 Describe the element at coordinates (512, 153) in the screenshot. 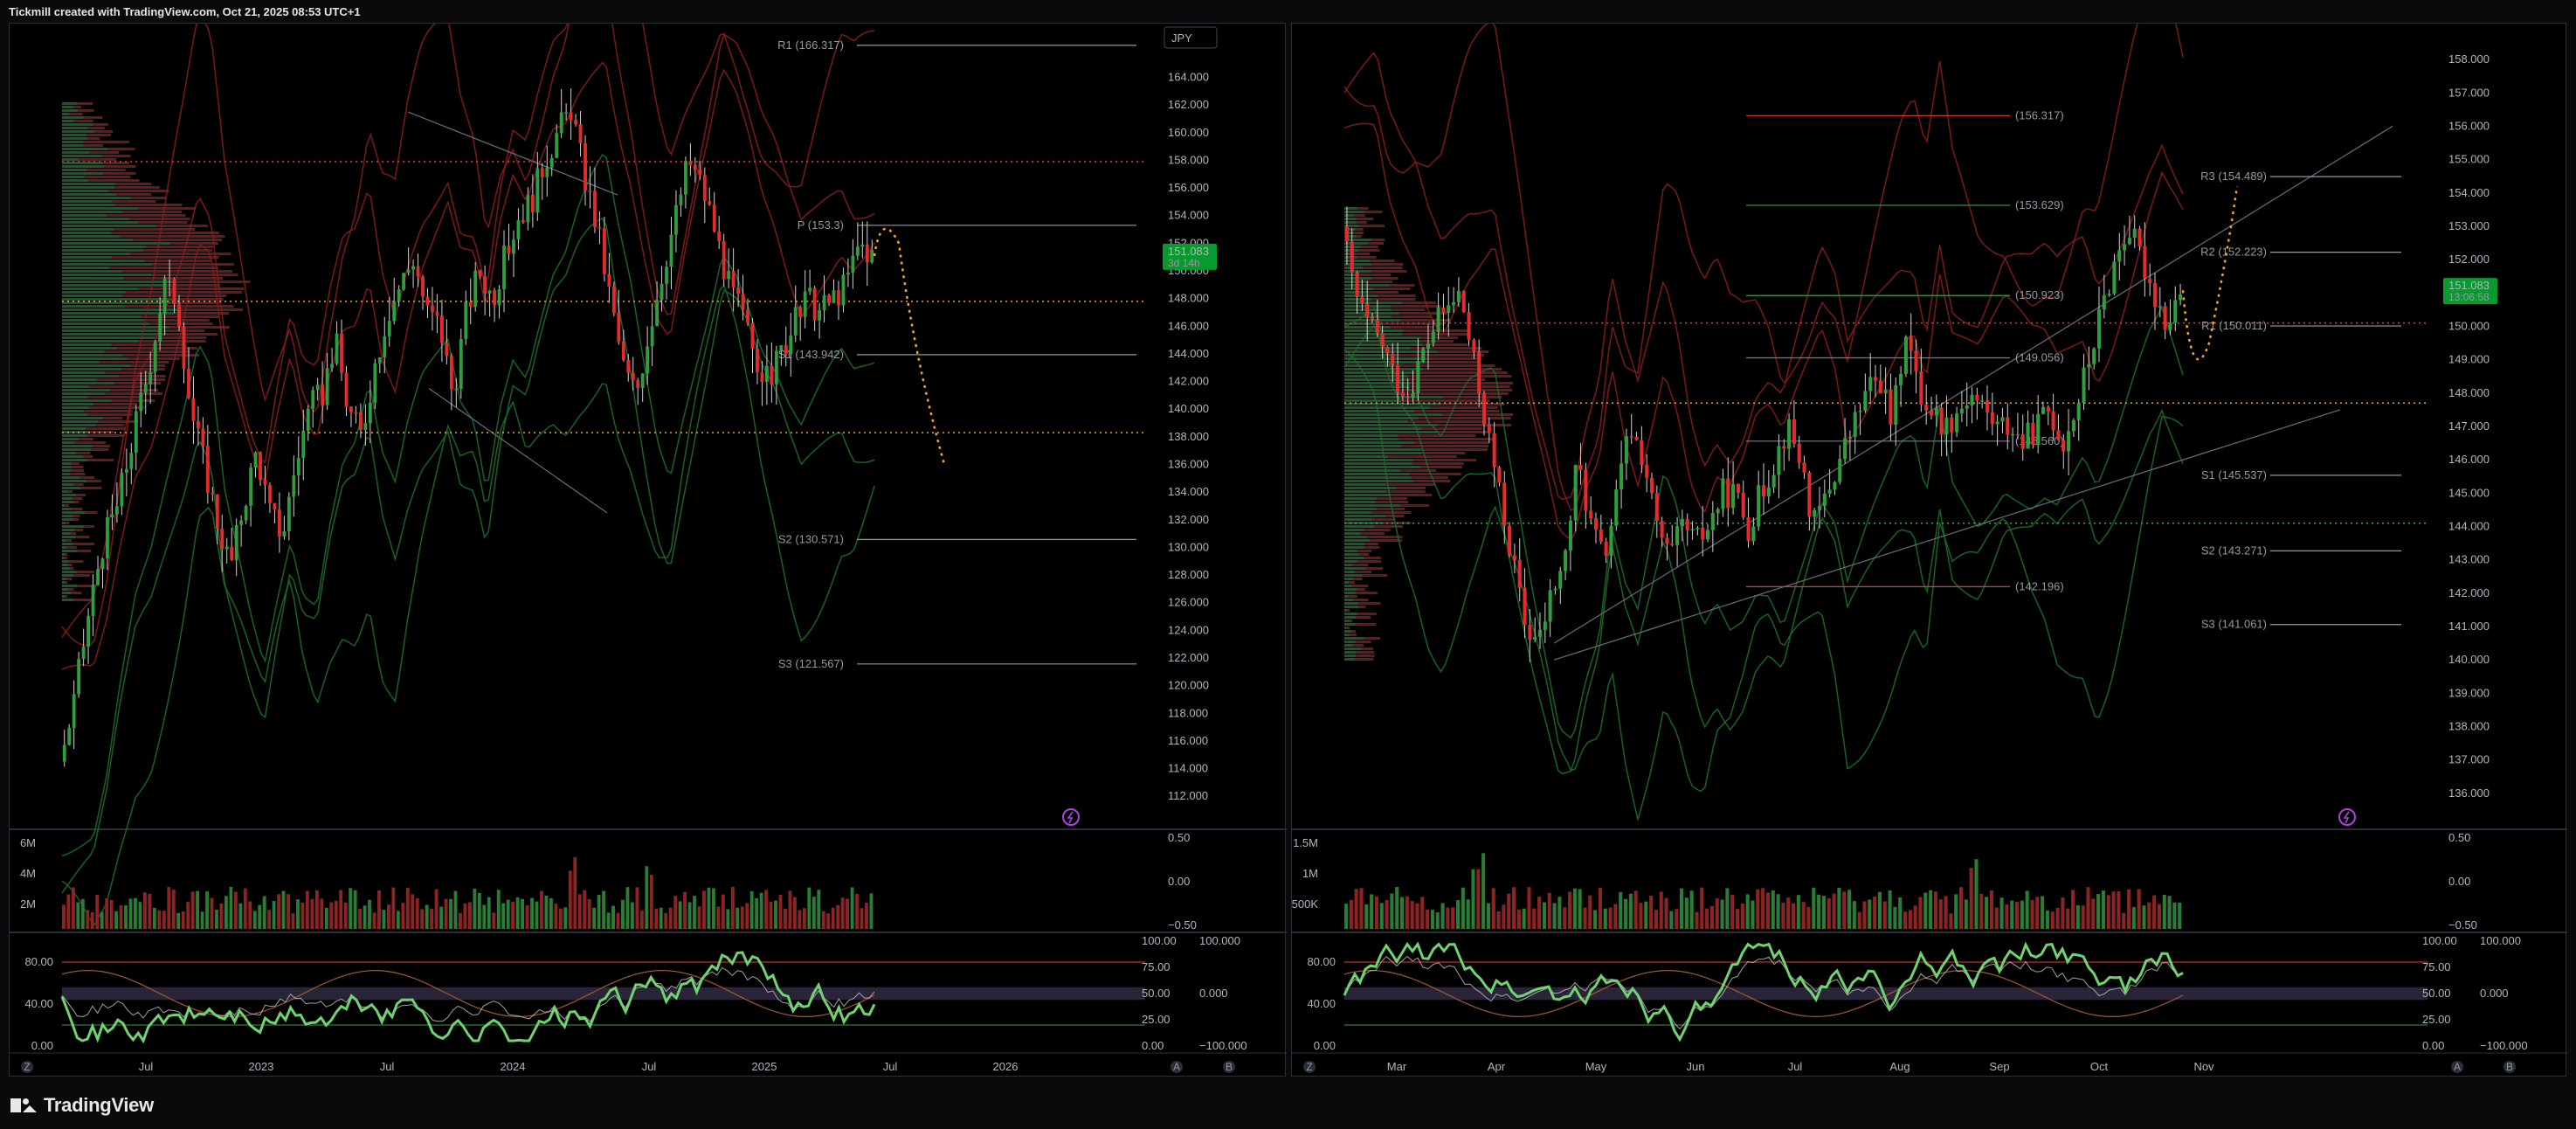

I see `trend-channel-line` at that location.